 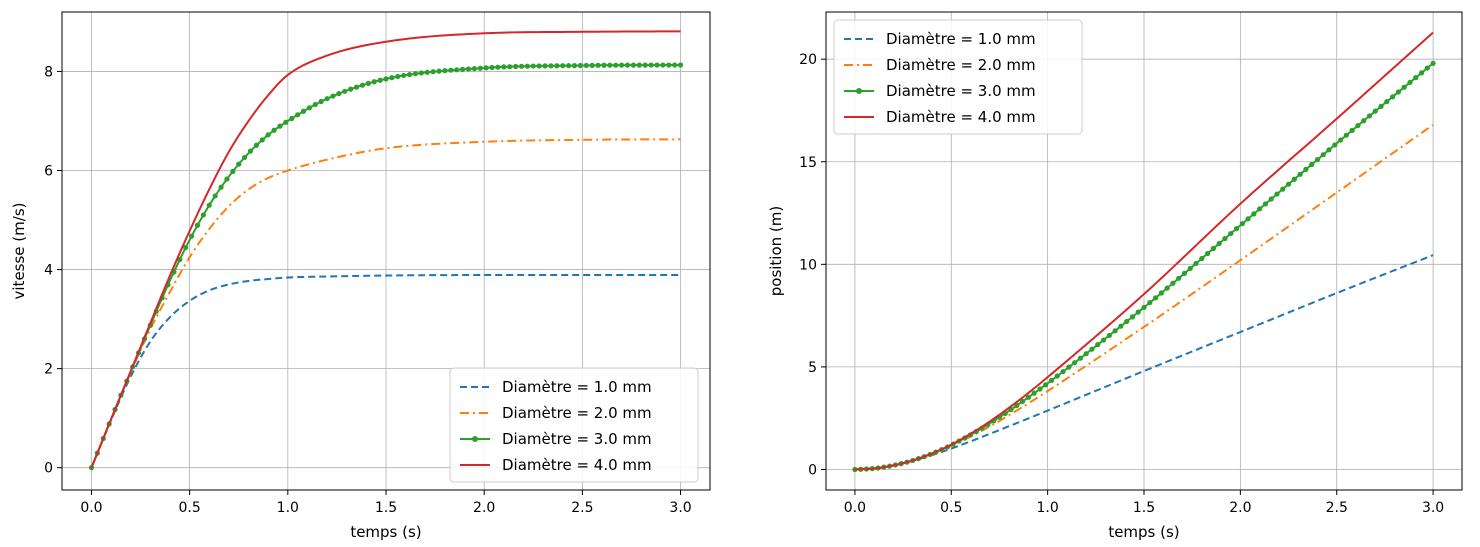 I want to click on x-tick-label: 1.0, so click(x=1048, y=508).